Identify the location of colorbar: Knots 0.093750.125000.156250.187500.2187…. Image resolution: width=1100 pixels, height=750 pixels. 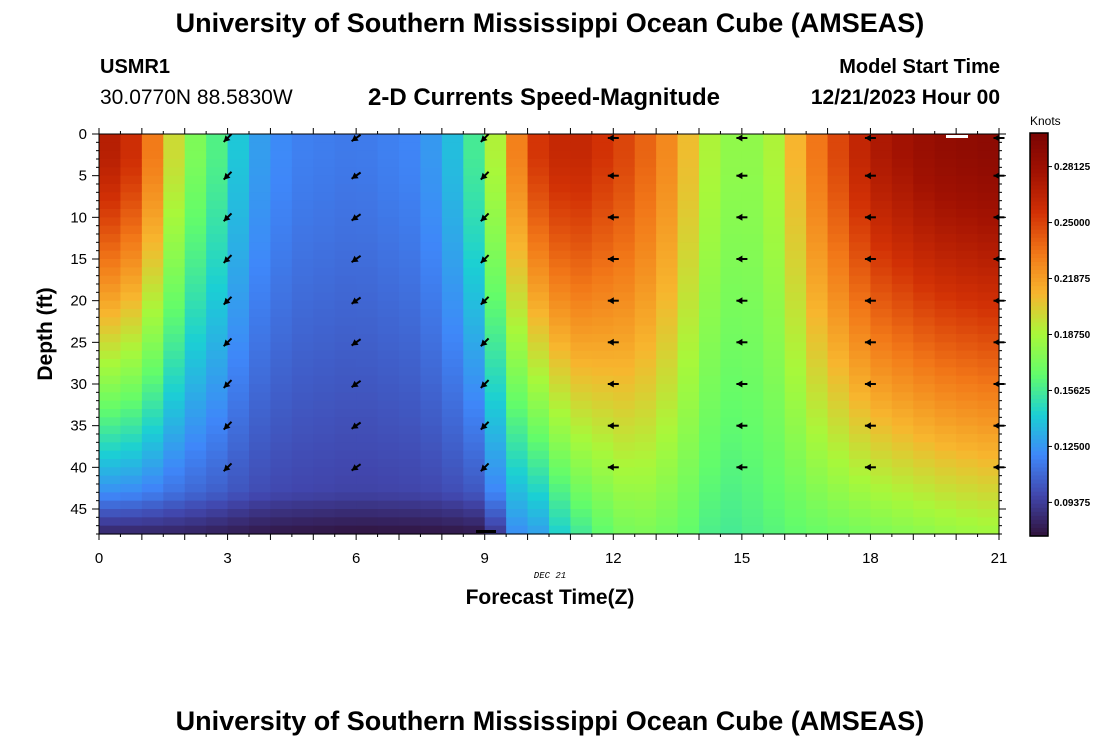
(1060, 325).